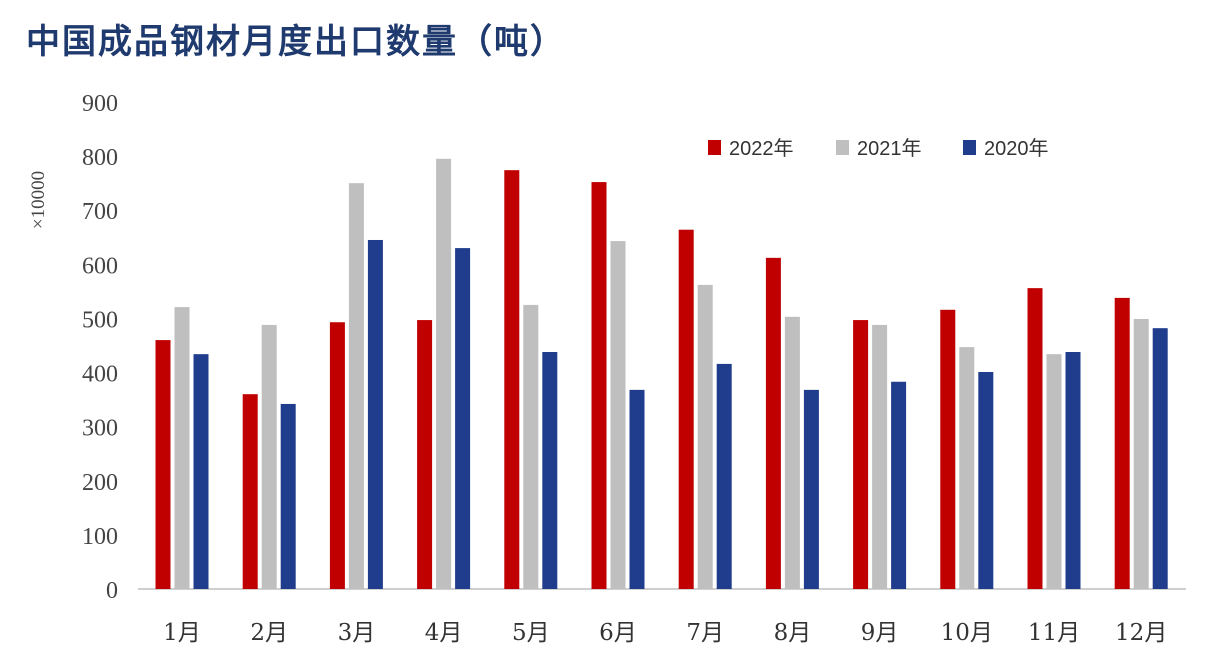 The width and height of the screenshot is (1220, 670). I want to click on bar-2022年-11月, so click(1035, 438).